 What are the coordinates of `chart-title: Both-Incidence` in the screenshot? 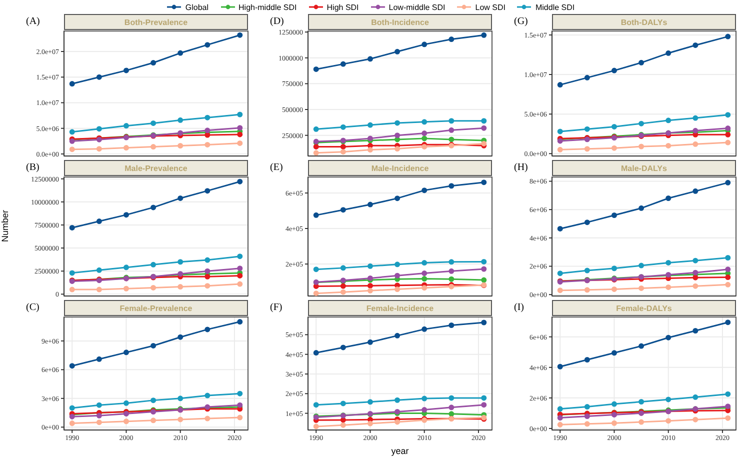 It's located at (400, 22).